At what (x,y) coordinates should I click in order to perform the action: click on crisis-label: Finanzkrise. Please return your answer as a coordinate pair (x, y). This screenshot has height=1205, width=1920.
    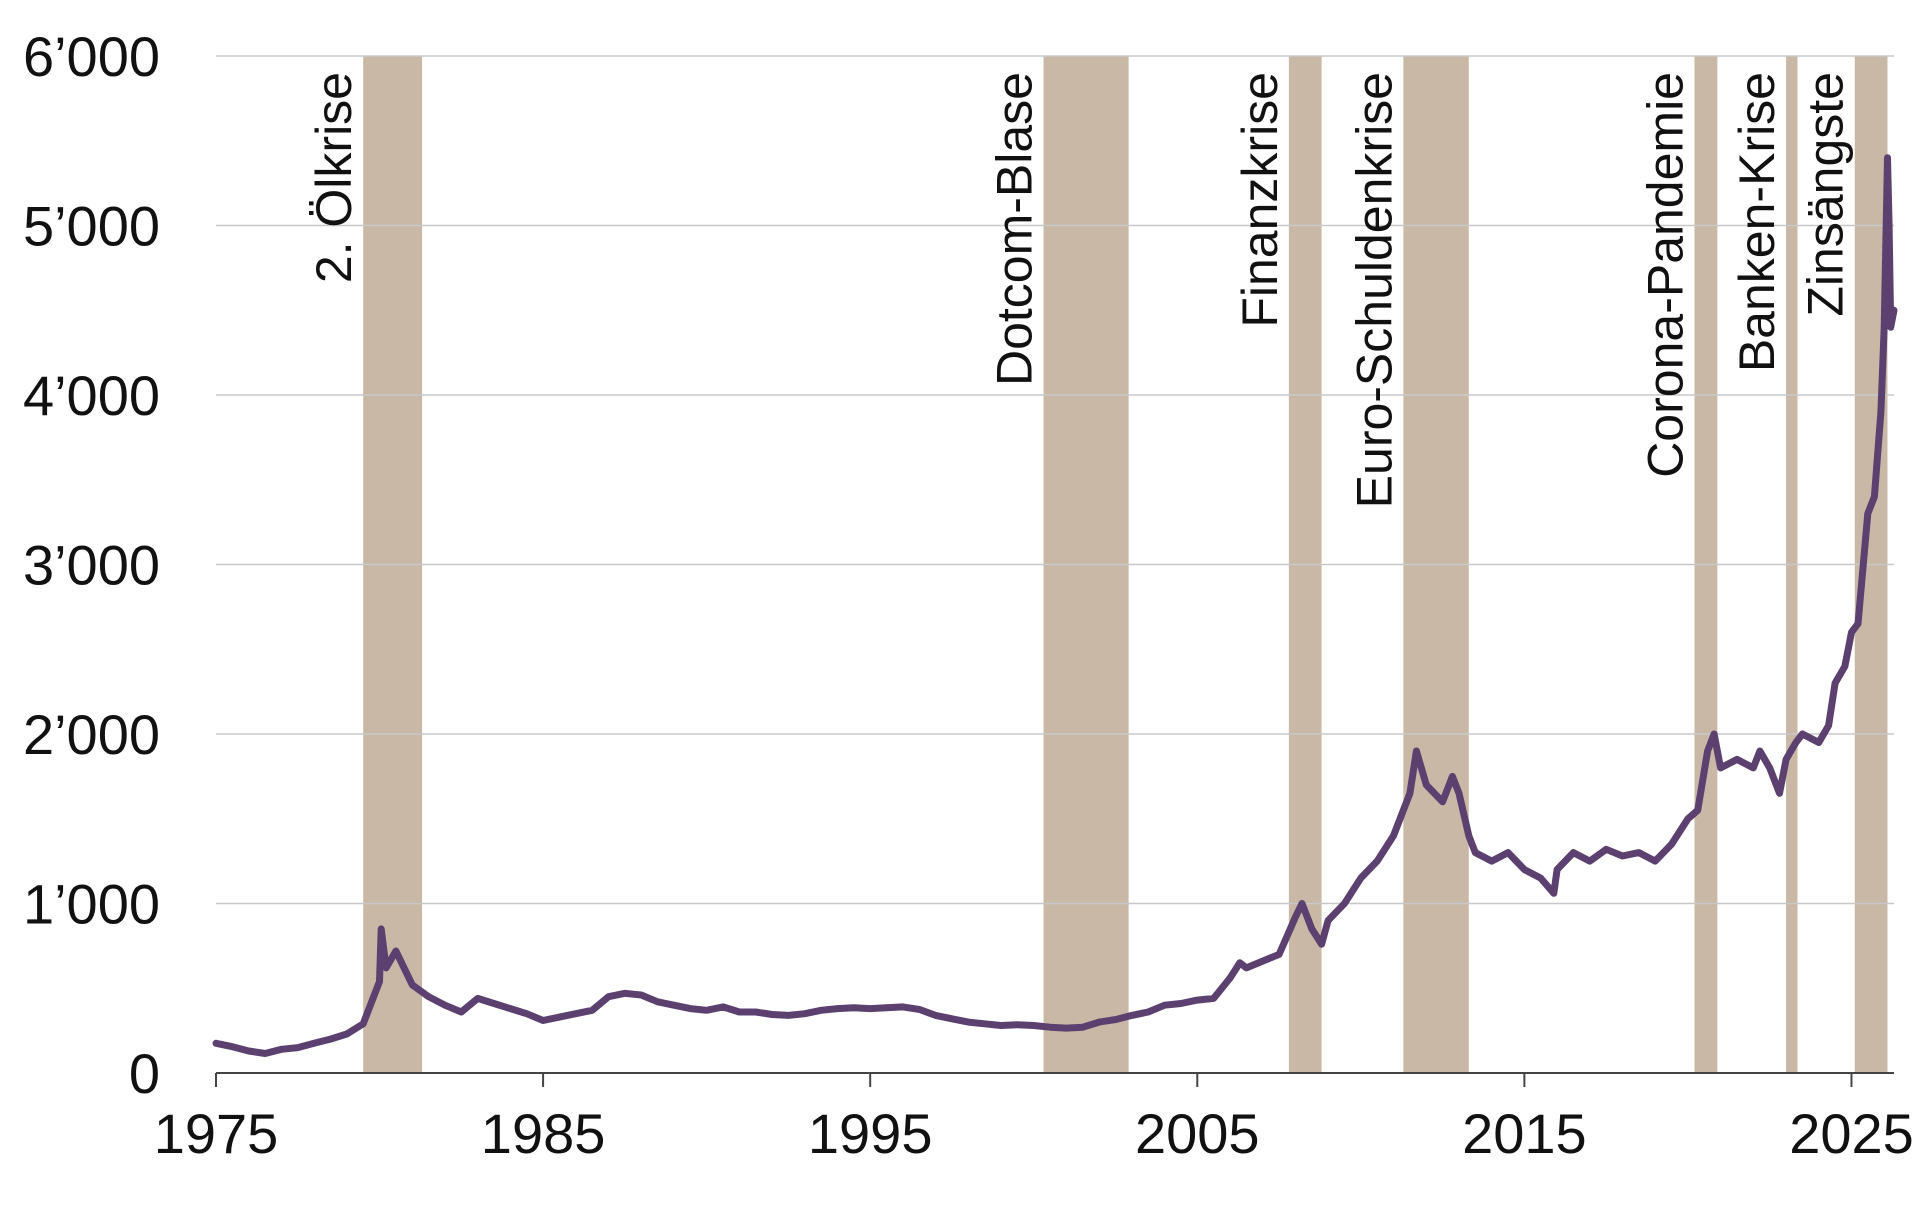
    Looking at the image, I should click on (1260, 200).